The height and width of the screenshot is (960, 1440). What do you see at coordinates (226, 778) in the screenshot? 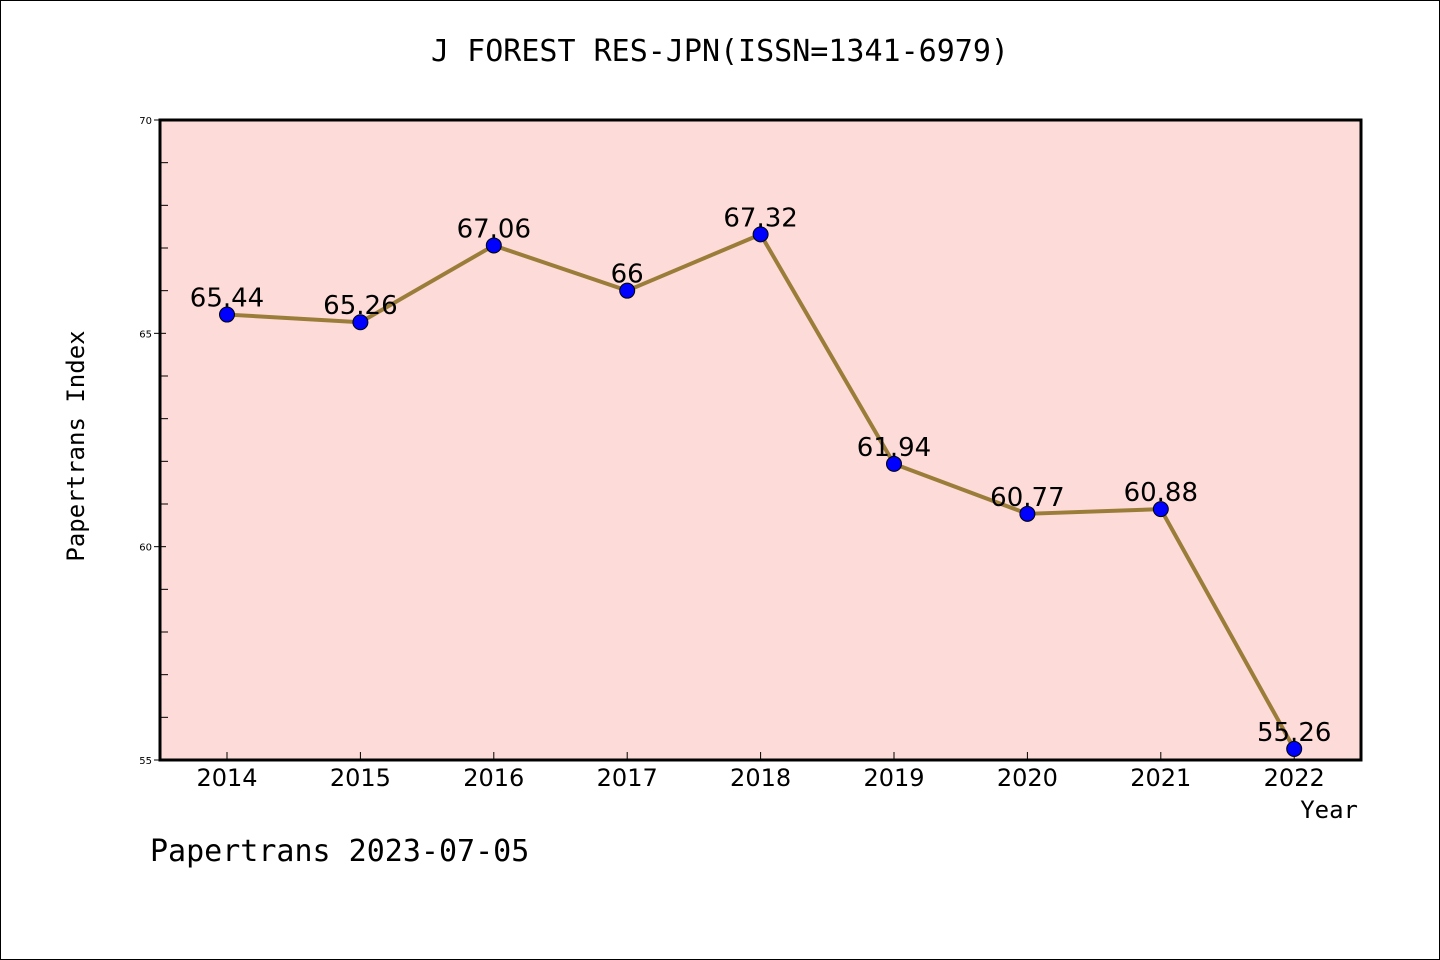
I see `x-tick-label: 2014` at bounding box center [226, 778].